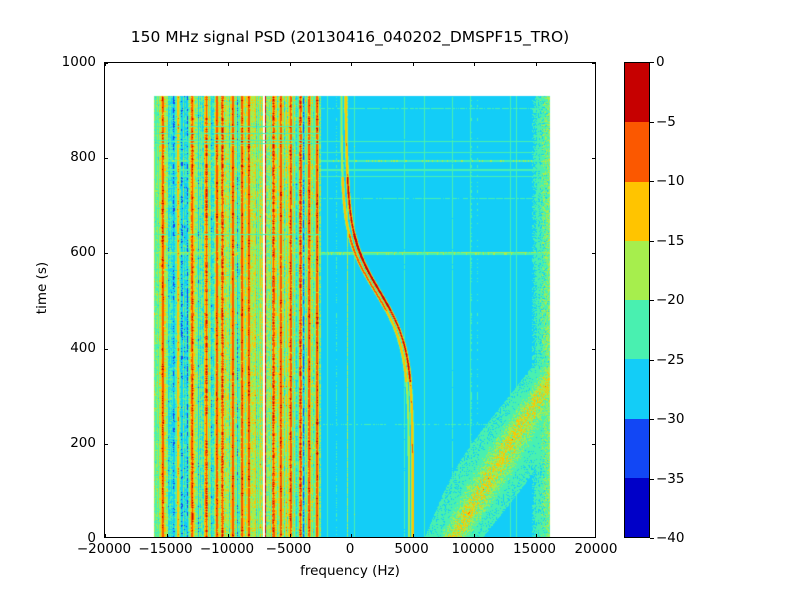  Describe the element at coordinates (596, 549) in the screenshot. I see `x-tick-label: 20000` at that location.